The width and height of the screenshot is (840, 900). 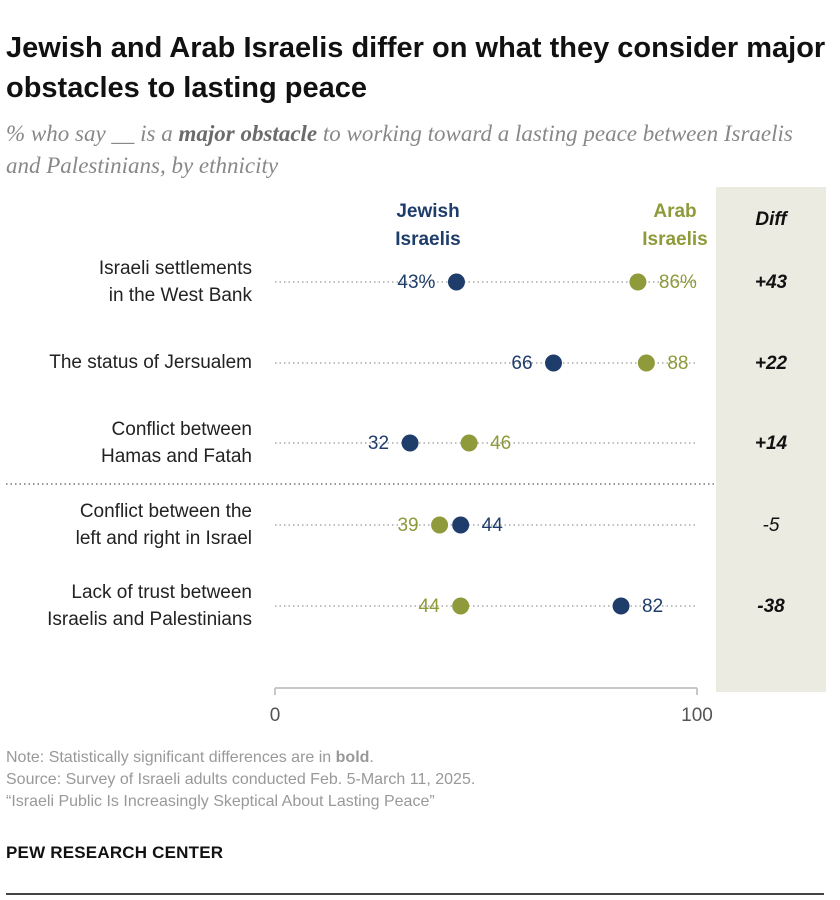 I want to click on jewish-value-label: 43%, so click(x=416, y=282).